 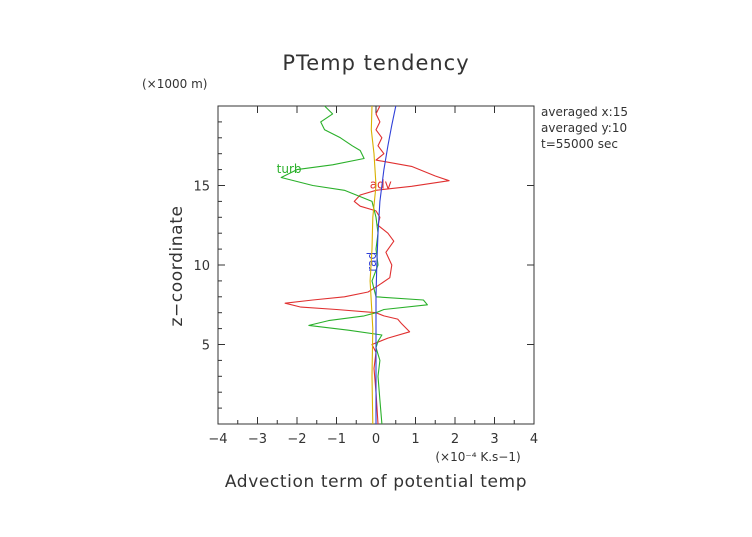 I want to click on series-line-rad, so click(x=386, y=264).